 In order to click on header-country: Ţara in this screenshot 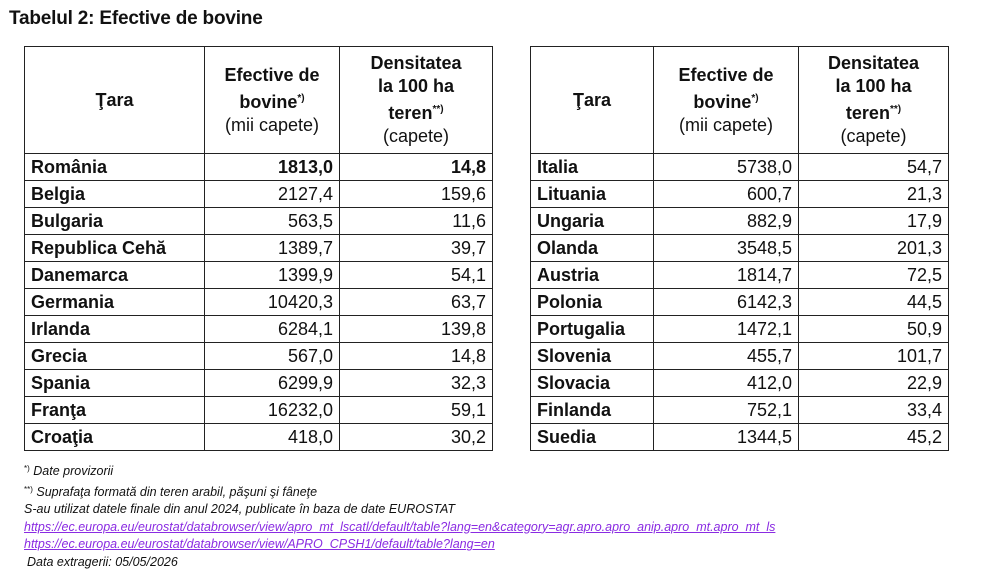, I will do `click(114, 100)`.